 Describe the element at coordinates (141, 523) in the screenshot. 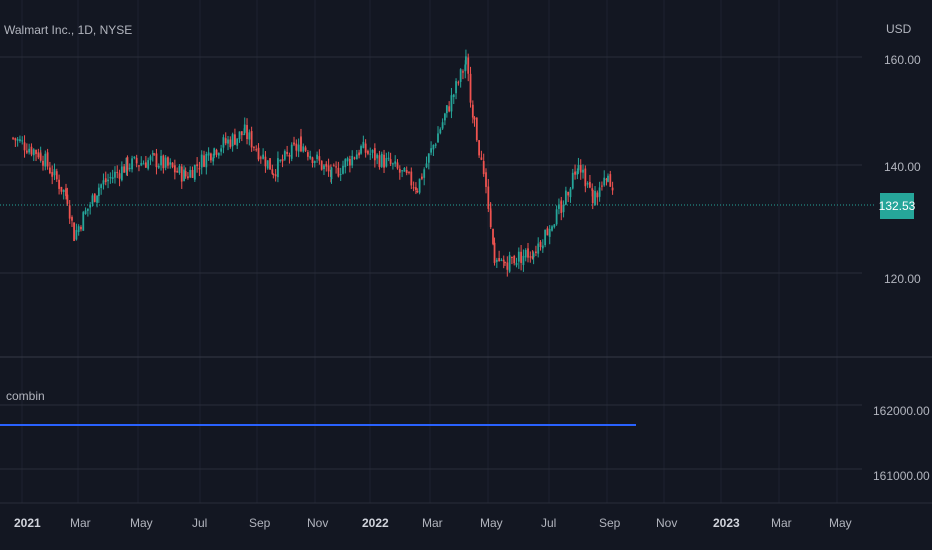

I see `time-label-may-2021: May` at that location.